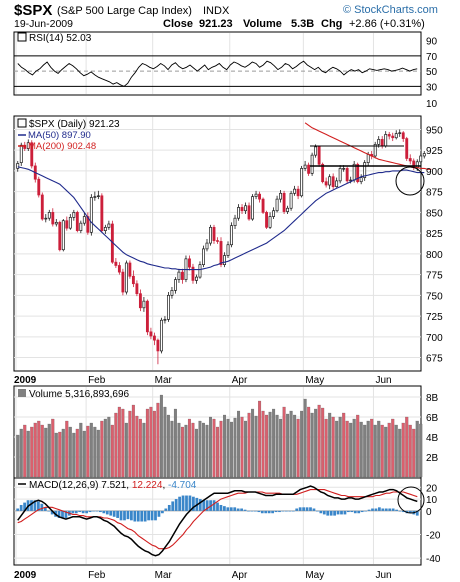 The height and width of the screenshot is (582, 460). Describe the element at coordinates (74, 394) in the screenshot. I see `volume-legend: Volume 5,316,893,696` at that location.